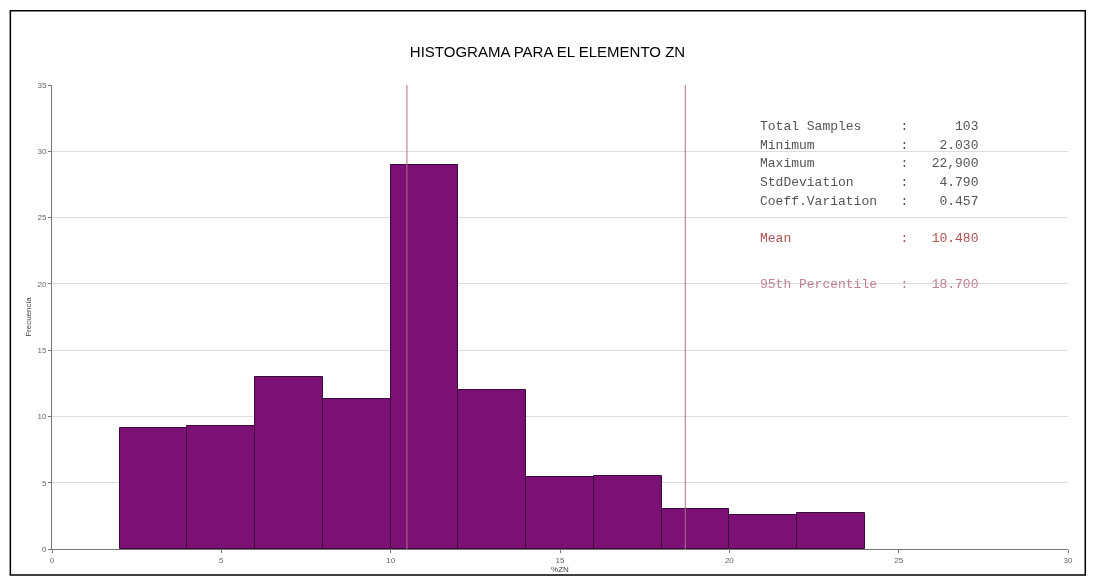 This screenshot has width=1095, height=584. What do you see at coordinates (729, 560) in the screenshot?
I see `x-tick-label: 20` at bounding box center [729, 560].